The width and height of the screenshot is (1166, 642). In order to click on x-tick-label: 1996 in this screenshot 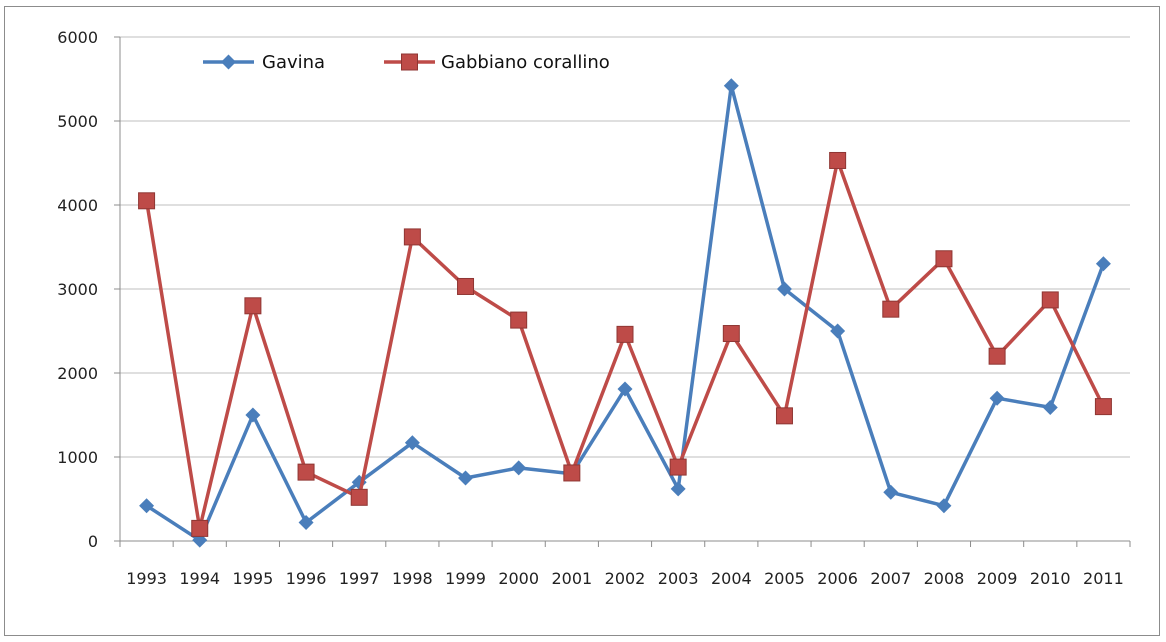, I will do `click(306, 578)`.